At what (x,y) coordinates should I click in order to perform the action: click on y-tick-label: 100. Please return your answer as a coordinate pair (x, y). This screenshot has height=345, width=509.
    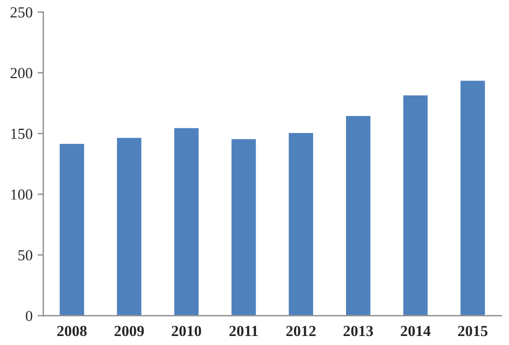
    Looking at the image, I should click on (21, 194).